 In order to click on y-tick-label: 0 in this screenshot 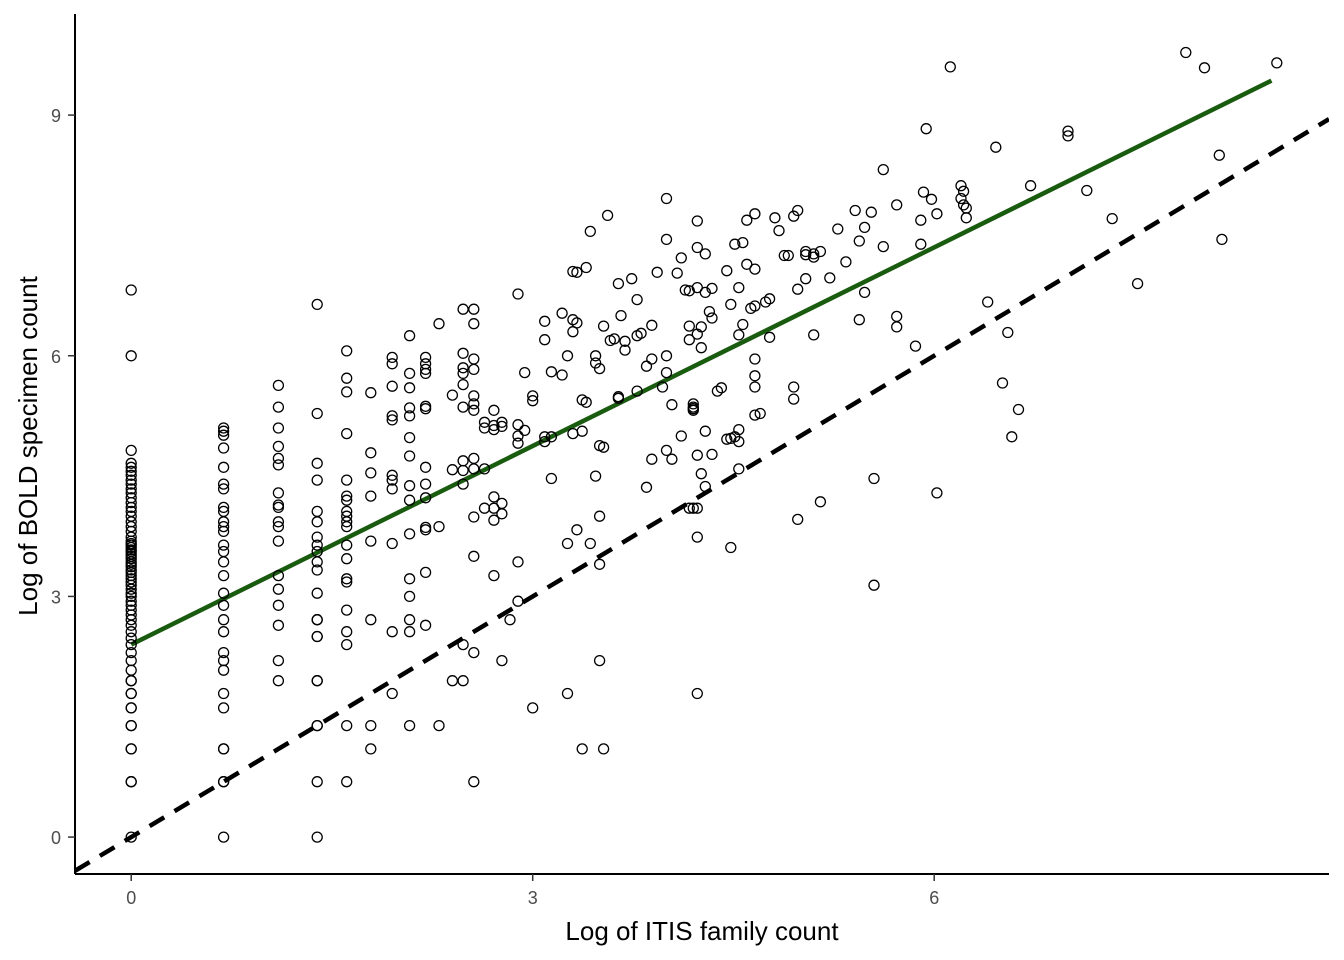, I will do `click(56, 838)`.